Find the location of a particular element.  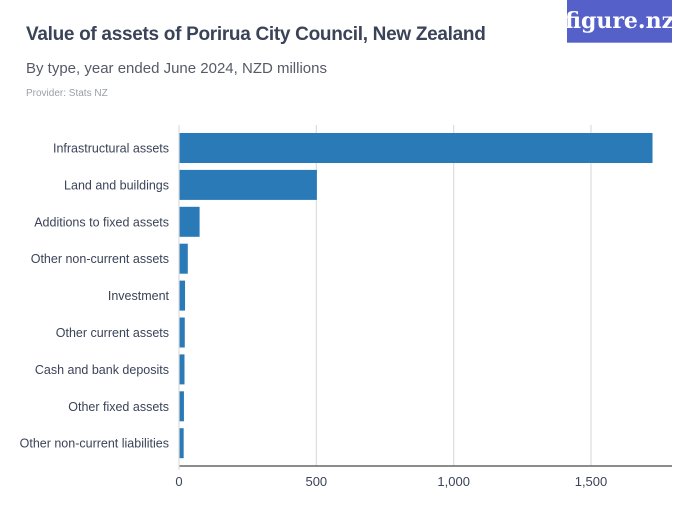

provider-text: Provider: Stats NZ is located at coordinates (67, 93).